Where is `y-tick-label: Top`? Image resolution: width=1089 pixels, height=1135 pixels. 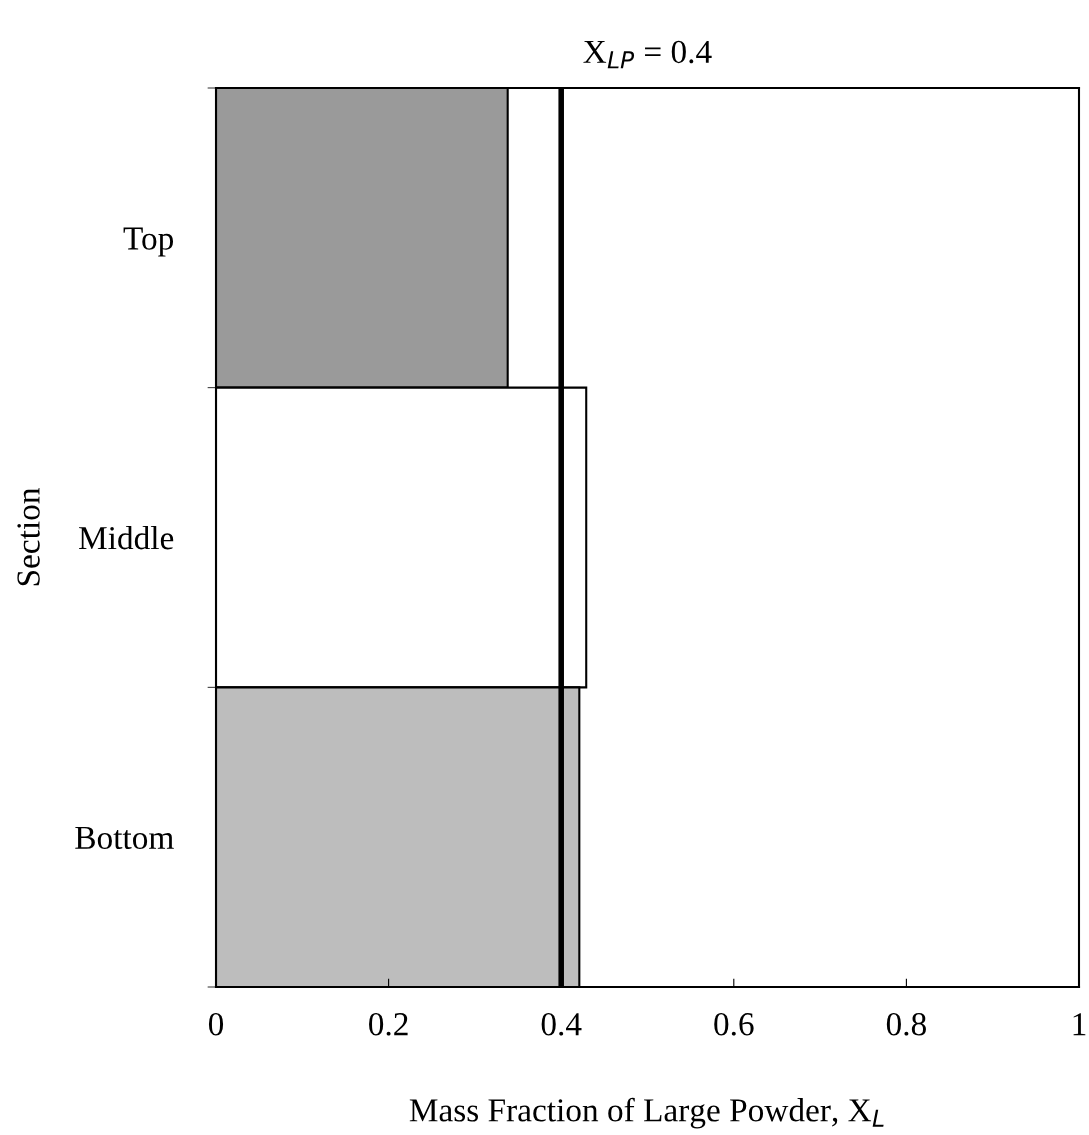 y-tick-label: Top is located at coordinates (148, 242).